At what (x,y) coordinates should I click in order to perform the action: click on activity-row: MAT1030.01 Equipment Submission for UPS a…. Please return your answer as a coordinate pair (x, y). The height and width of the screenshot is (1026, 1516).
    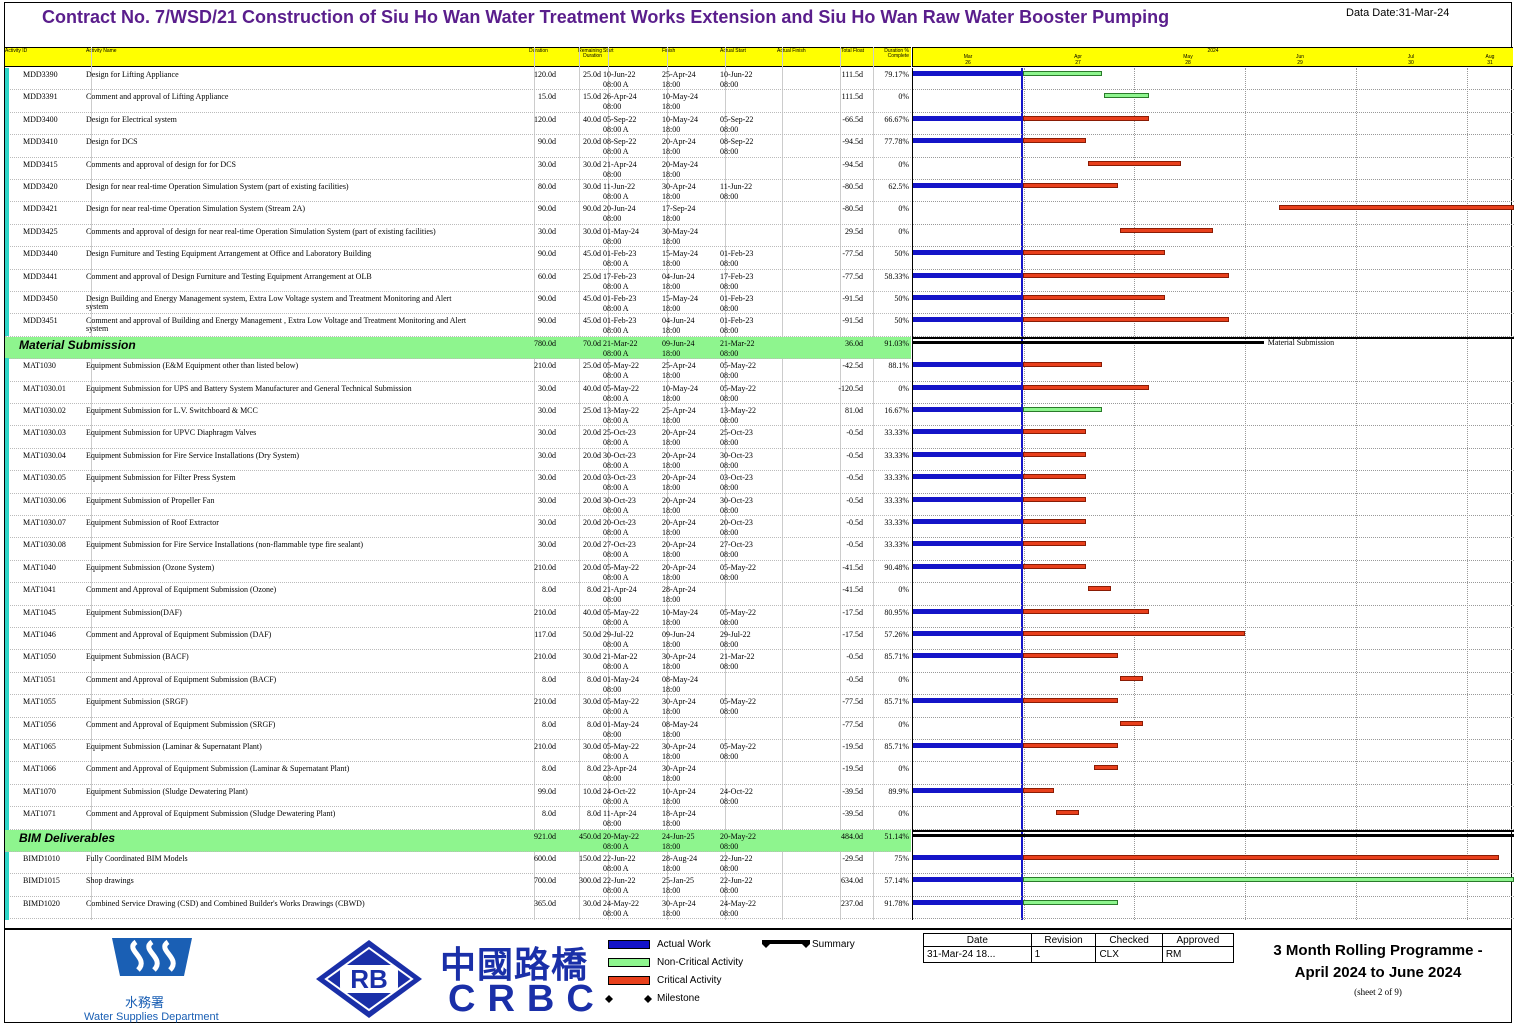
    Looking at the image, I should click on (458, 393).